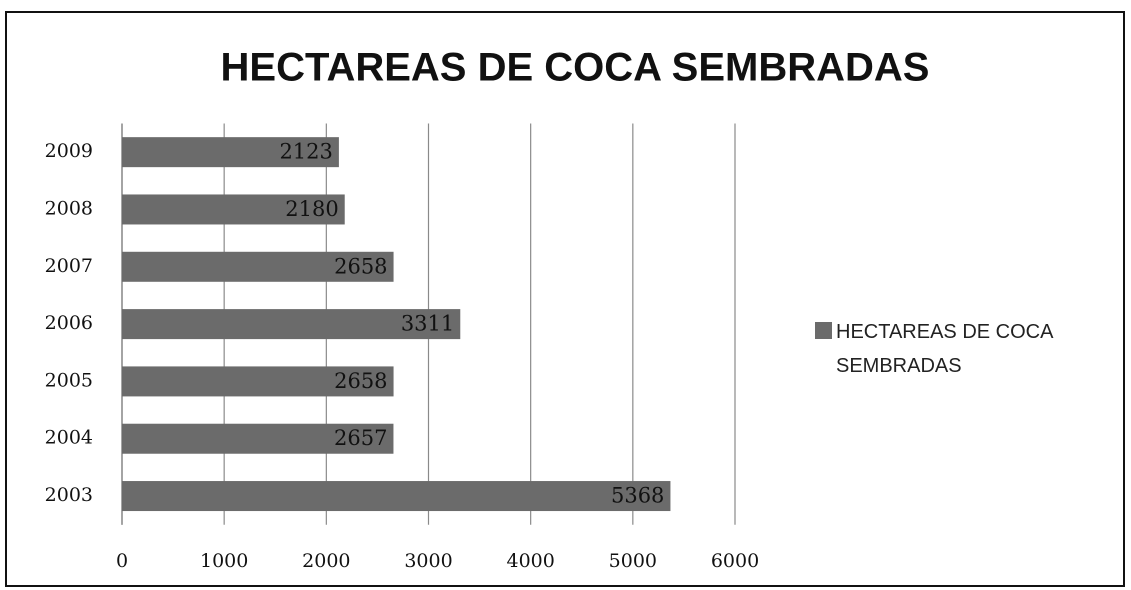  Describe the element at coordinates (633, 561) in the screenshot. I see `x-tick-label: 5000` at that location.